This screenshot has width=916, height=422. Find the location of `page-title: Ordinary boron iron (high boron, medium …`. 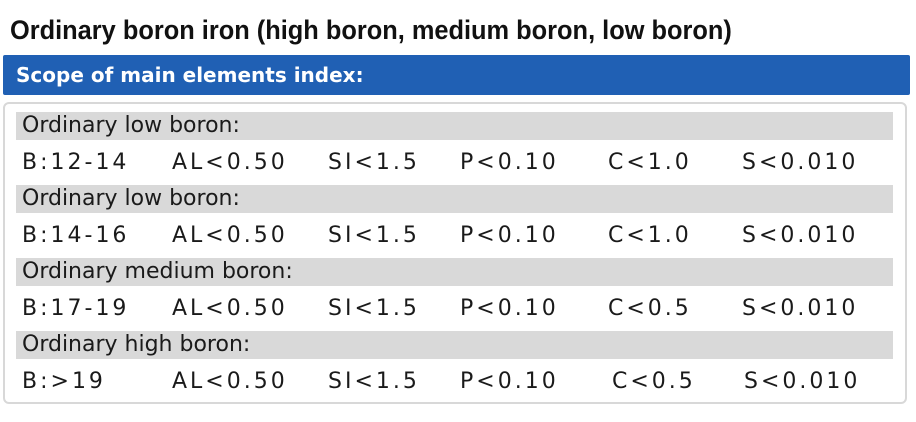

page-title: Ordinary boron iron (high boron, medium … is located at coordinates (371, 30).